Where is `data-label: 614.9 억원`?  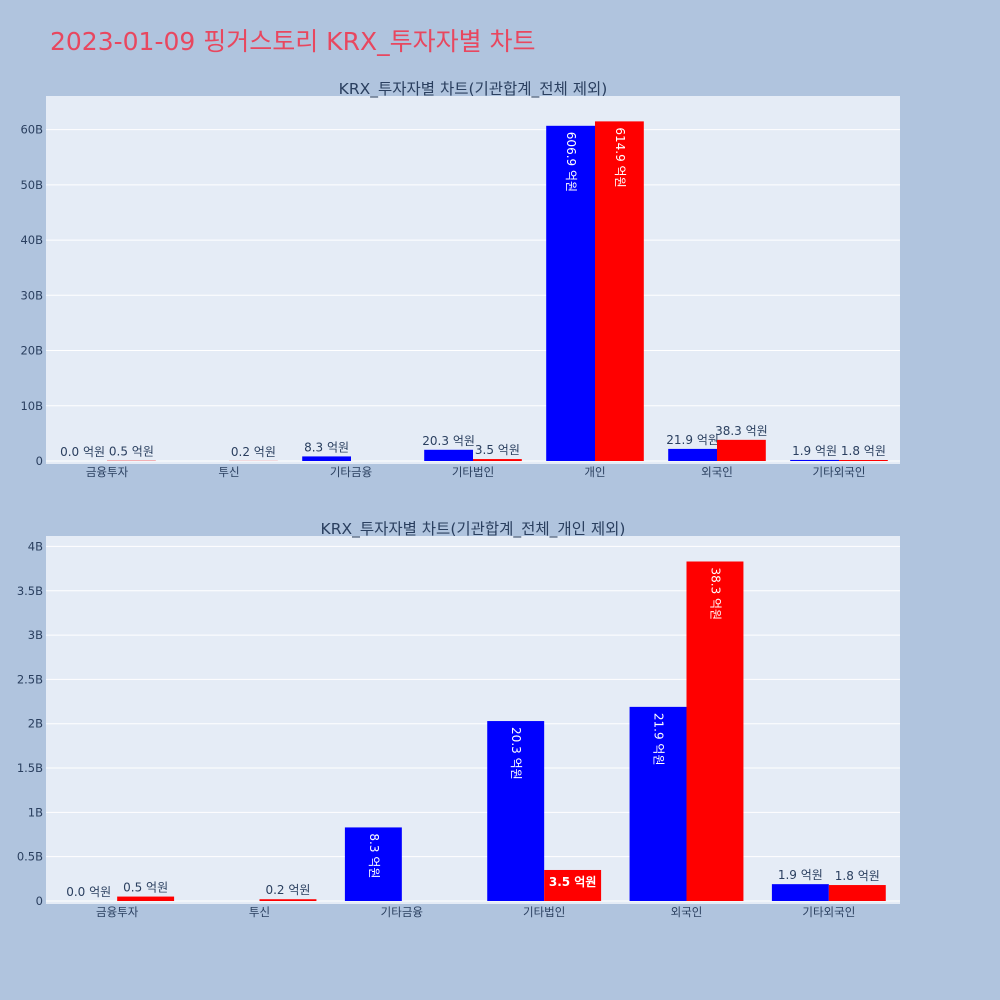 data-label: 614.9 억원 is located at coordinates (620, 157).